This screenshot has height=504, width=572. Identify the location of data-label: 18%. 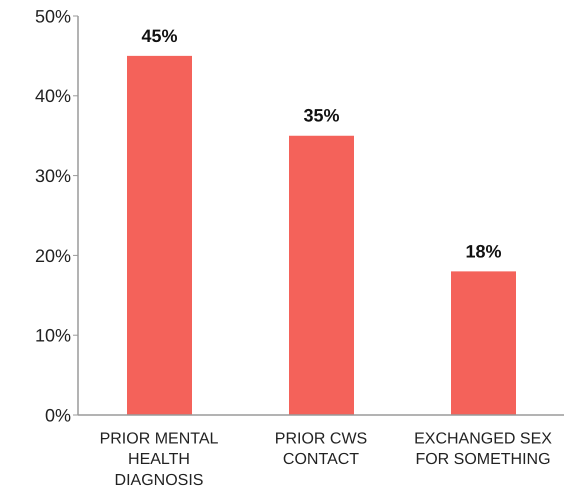
(483, 251).